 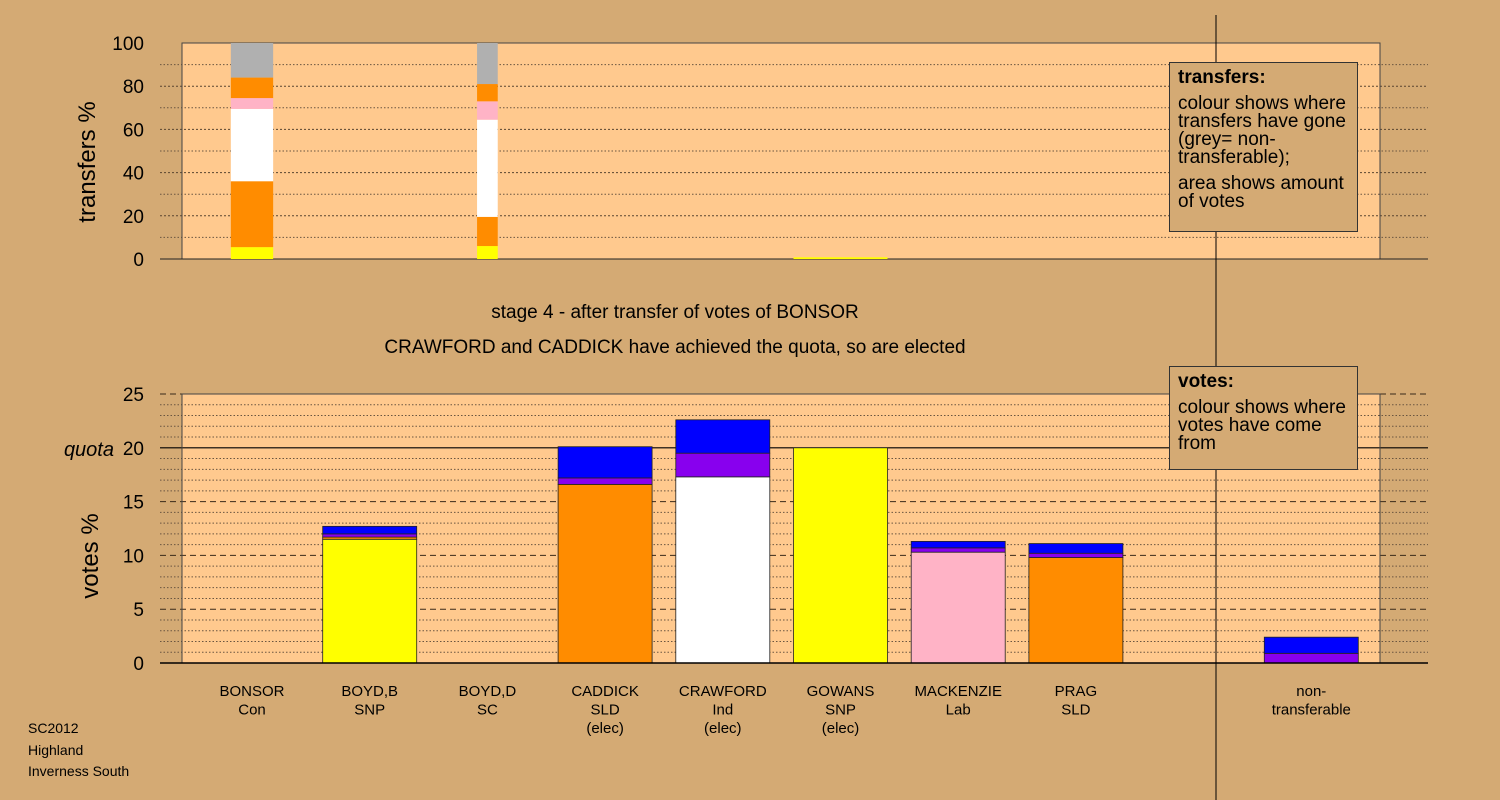 What do you see at coordinates (133, 87) in the screenshot?
I see `transfers-y-tick-label: 80` at bounding box center [133, 87].